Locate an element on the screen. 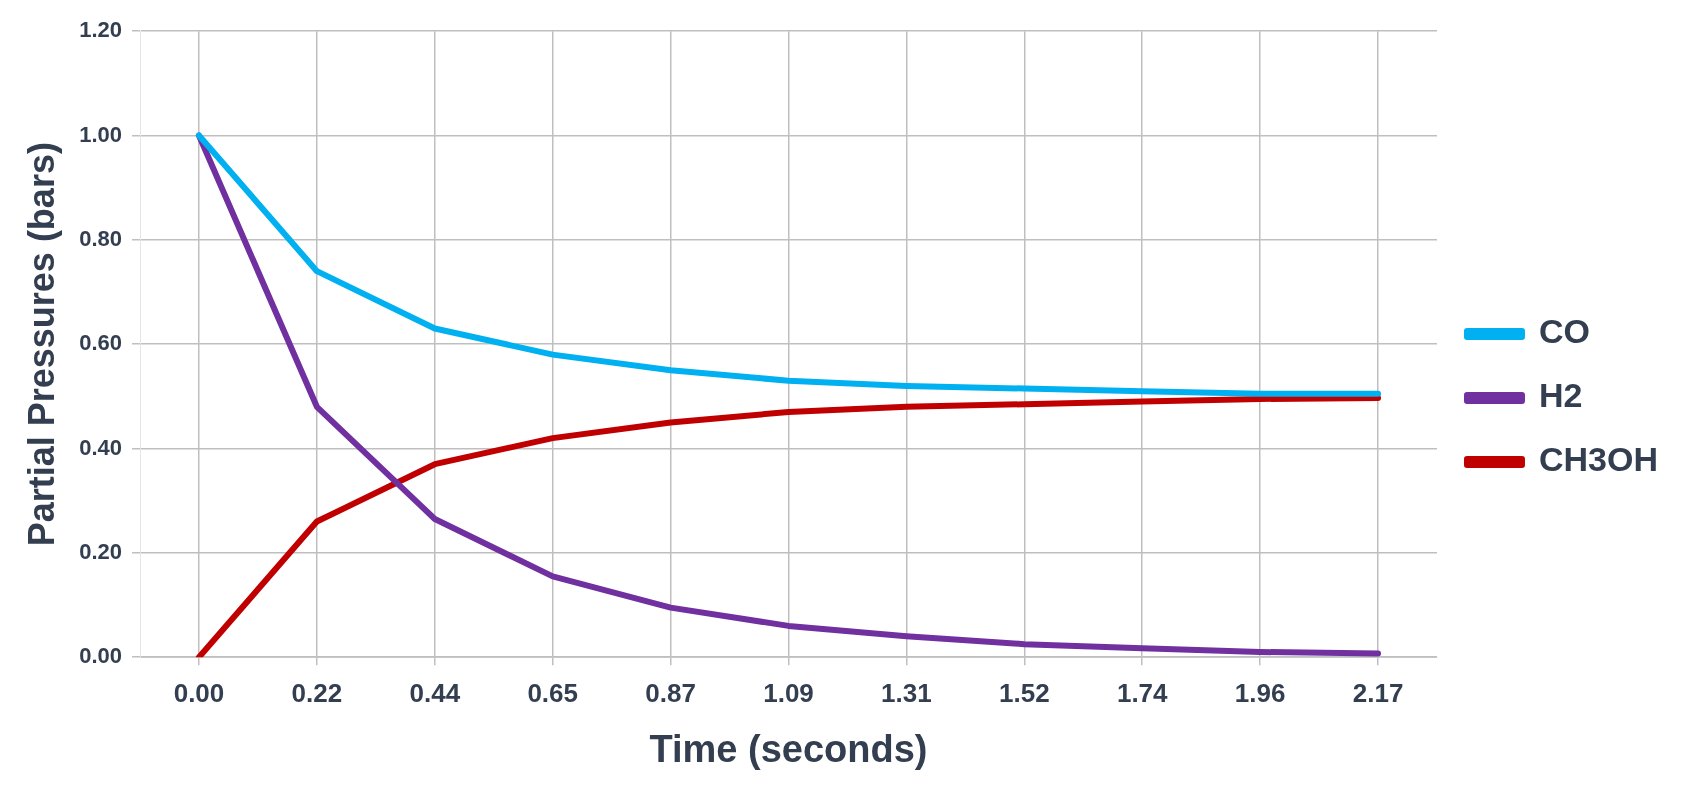 This screenshot has width=1696, height=800. x-tick-label: 1.74 is located at coordinates (1142, 692).